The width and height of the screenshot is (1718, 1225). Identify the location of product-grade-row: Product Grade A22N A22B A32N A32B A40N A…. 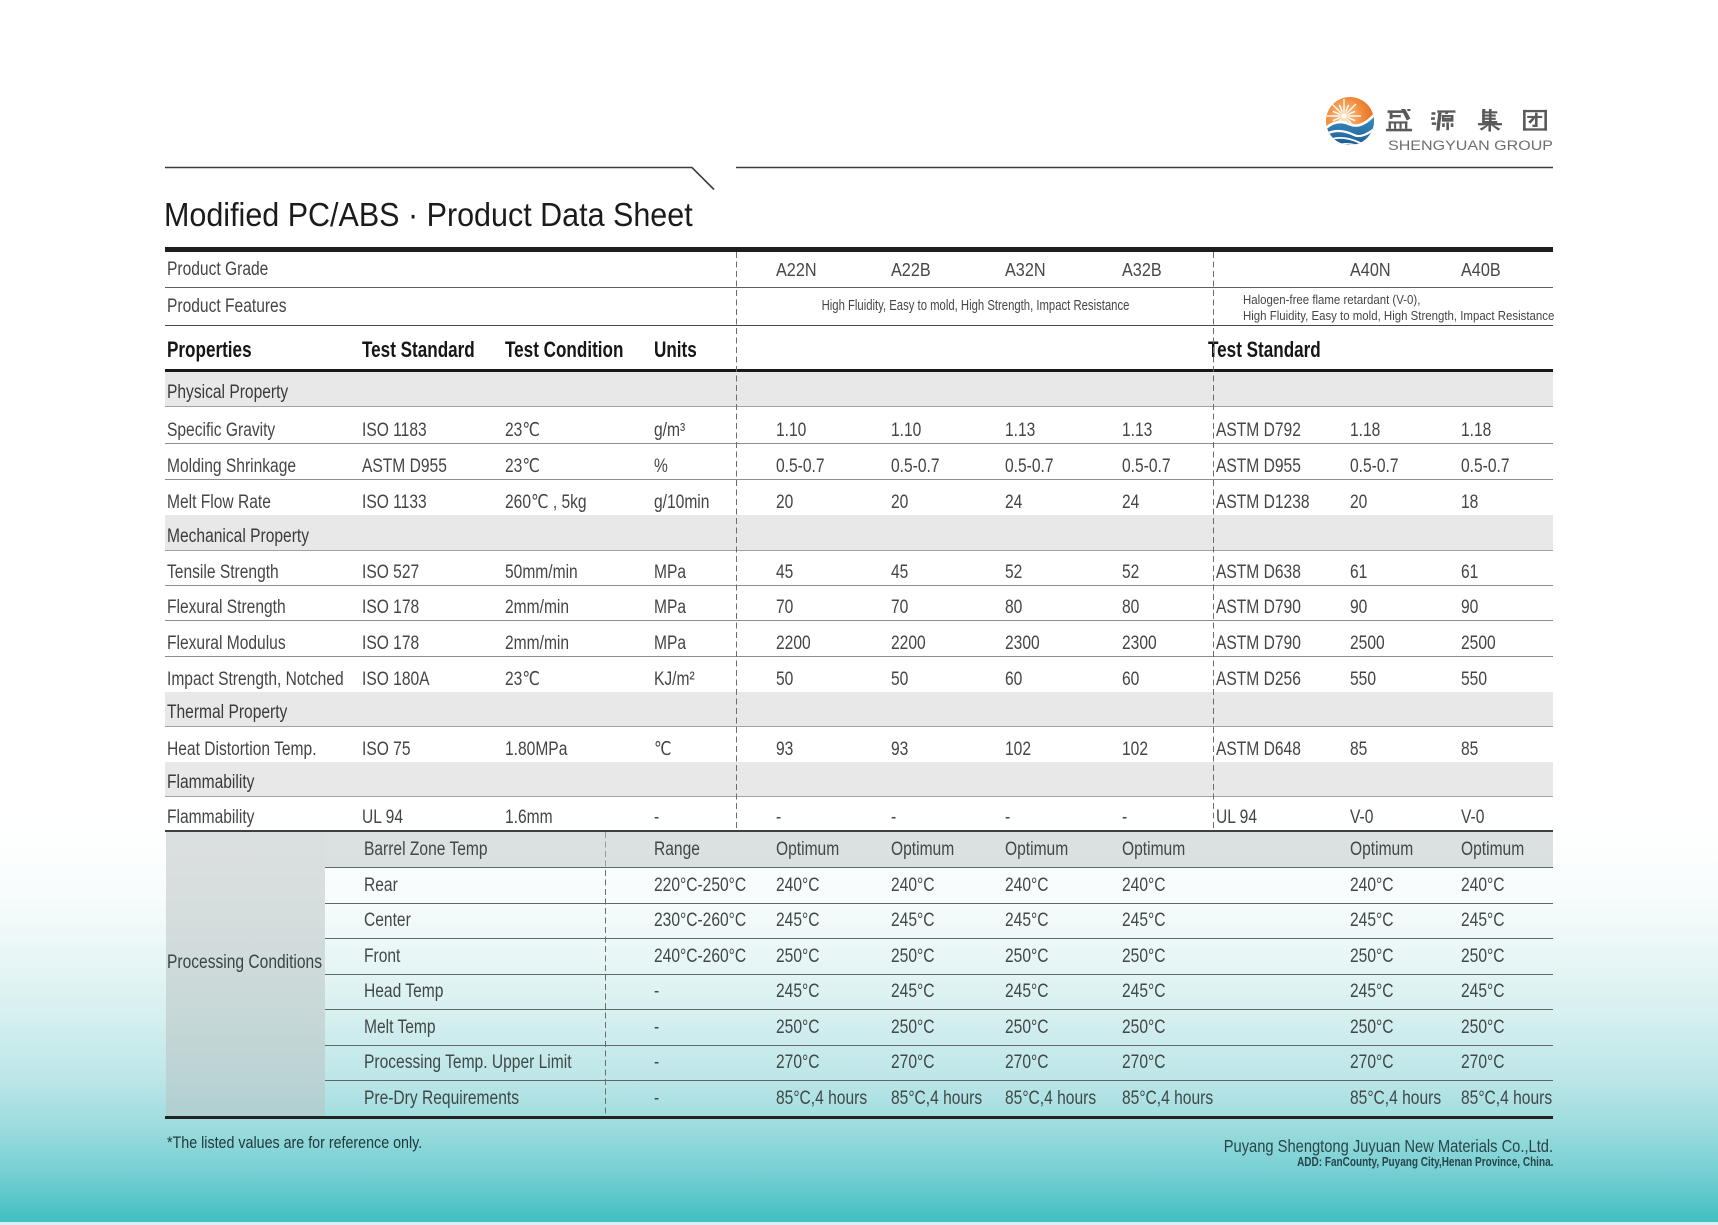
(859, 270).